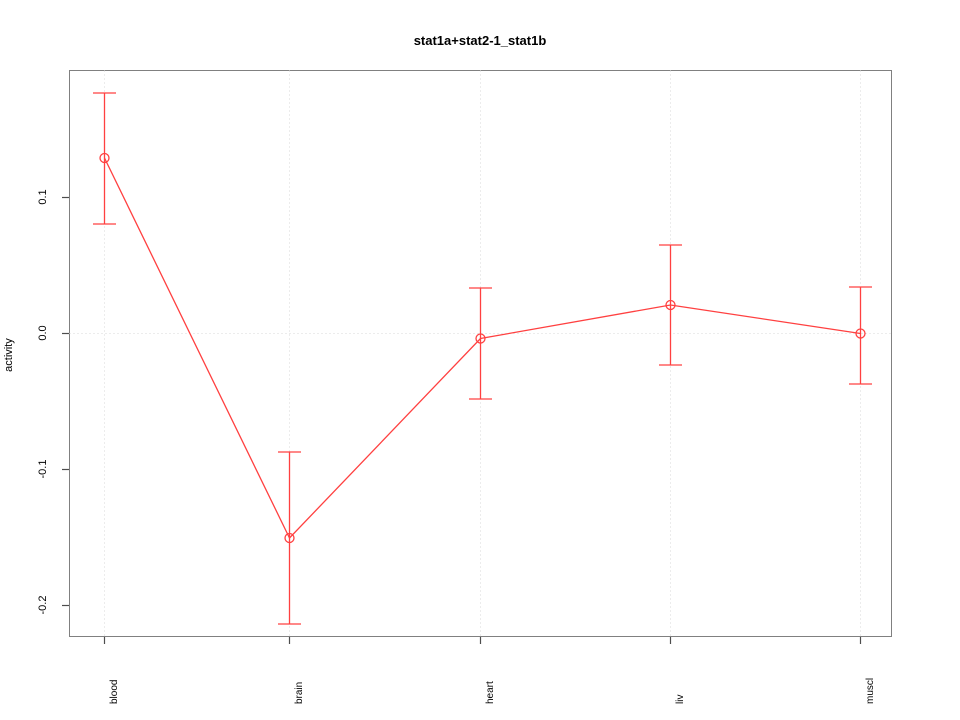  I want to click on y-tick-label: -0.1, so click(43, 469).